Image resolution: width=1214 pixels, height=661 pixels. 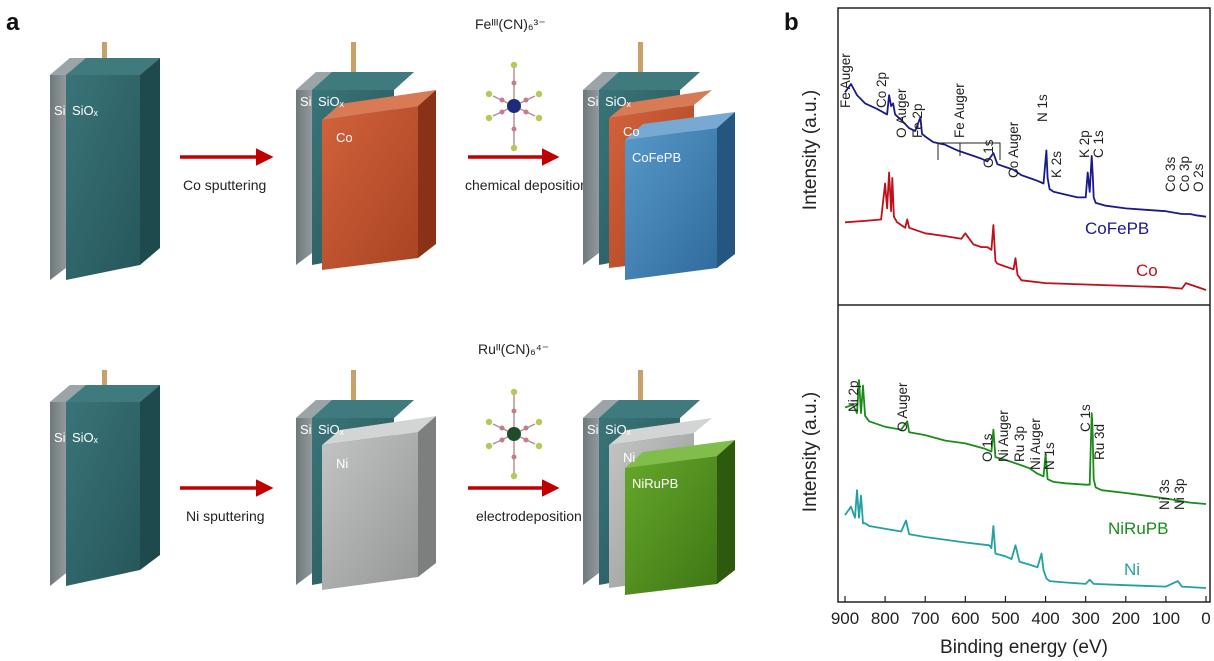 I want to click on x-tick-label: 800, so click(x=885, y=618).